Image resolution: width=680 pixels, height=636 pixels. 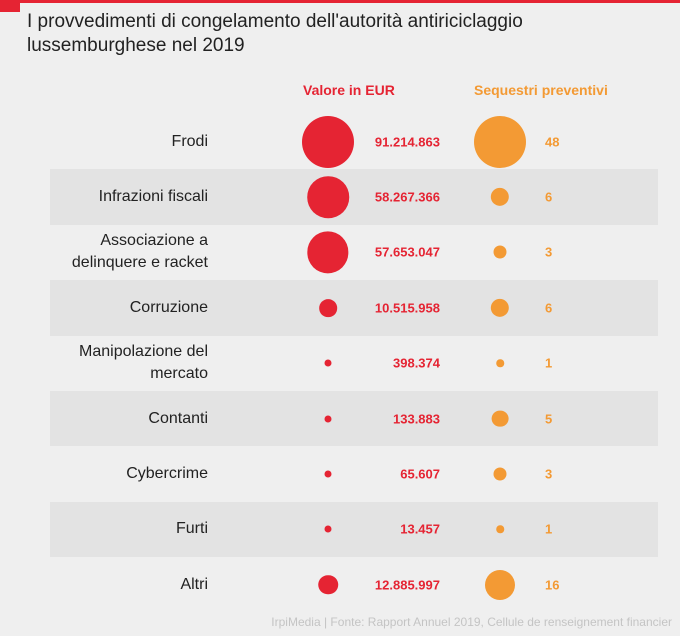 What do you see at coordinates (340, 529) in the screenshot?
I see `table-row: Furti 13.457 1` at bounding box center [340, 529].